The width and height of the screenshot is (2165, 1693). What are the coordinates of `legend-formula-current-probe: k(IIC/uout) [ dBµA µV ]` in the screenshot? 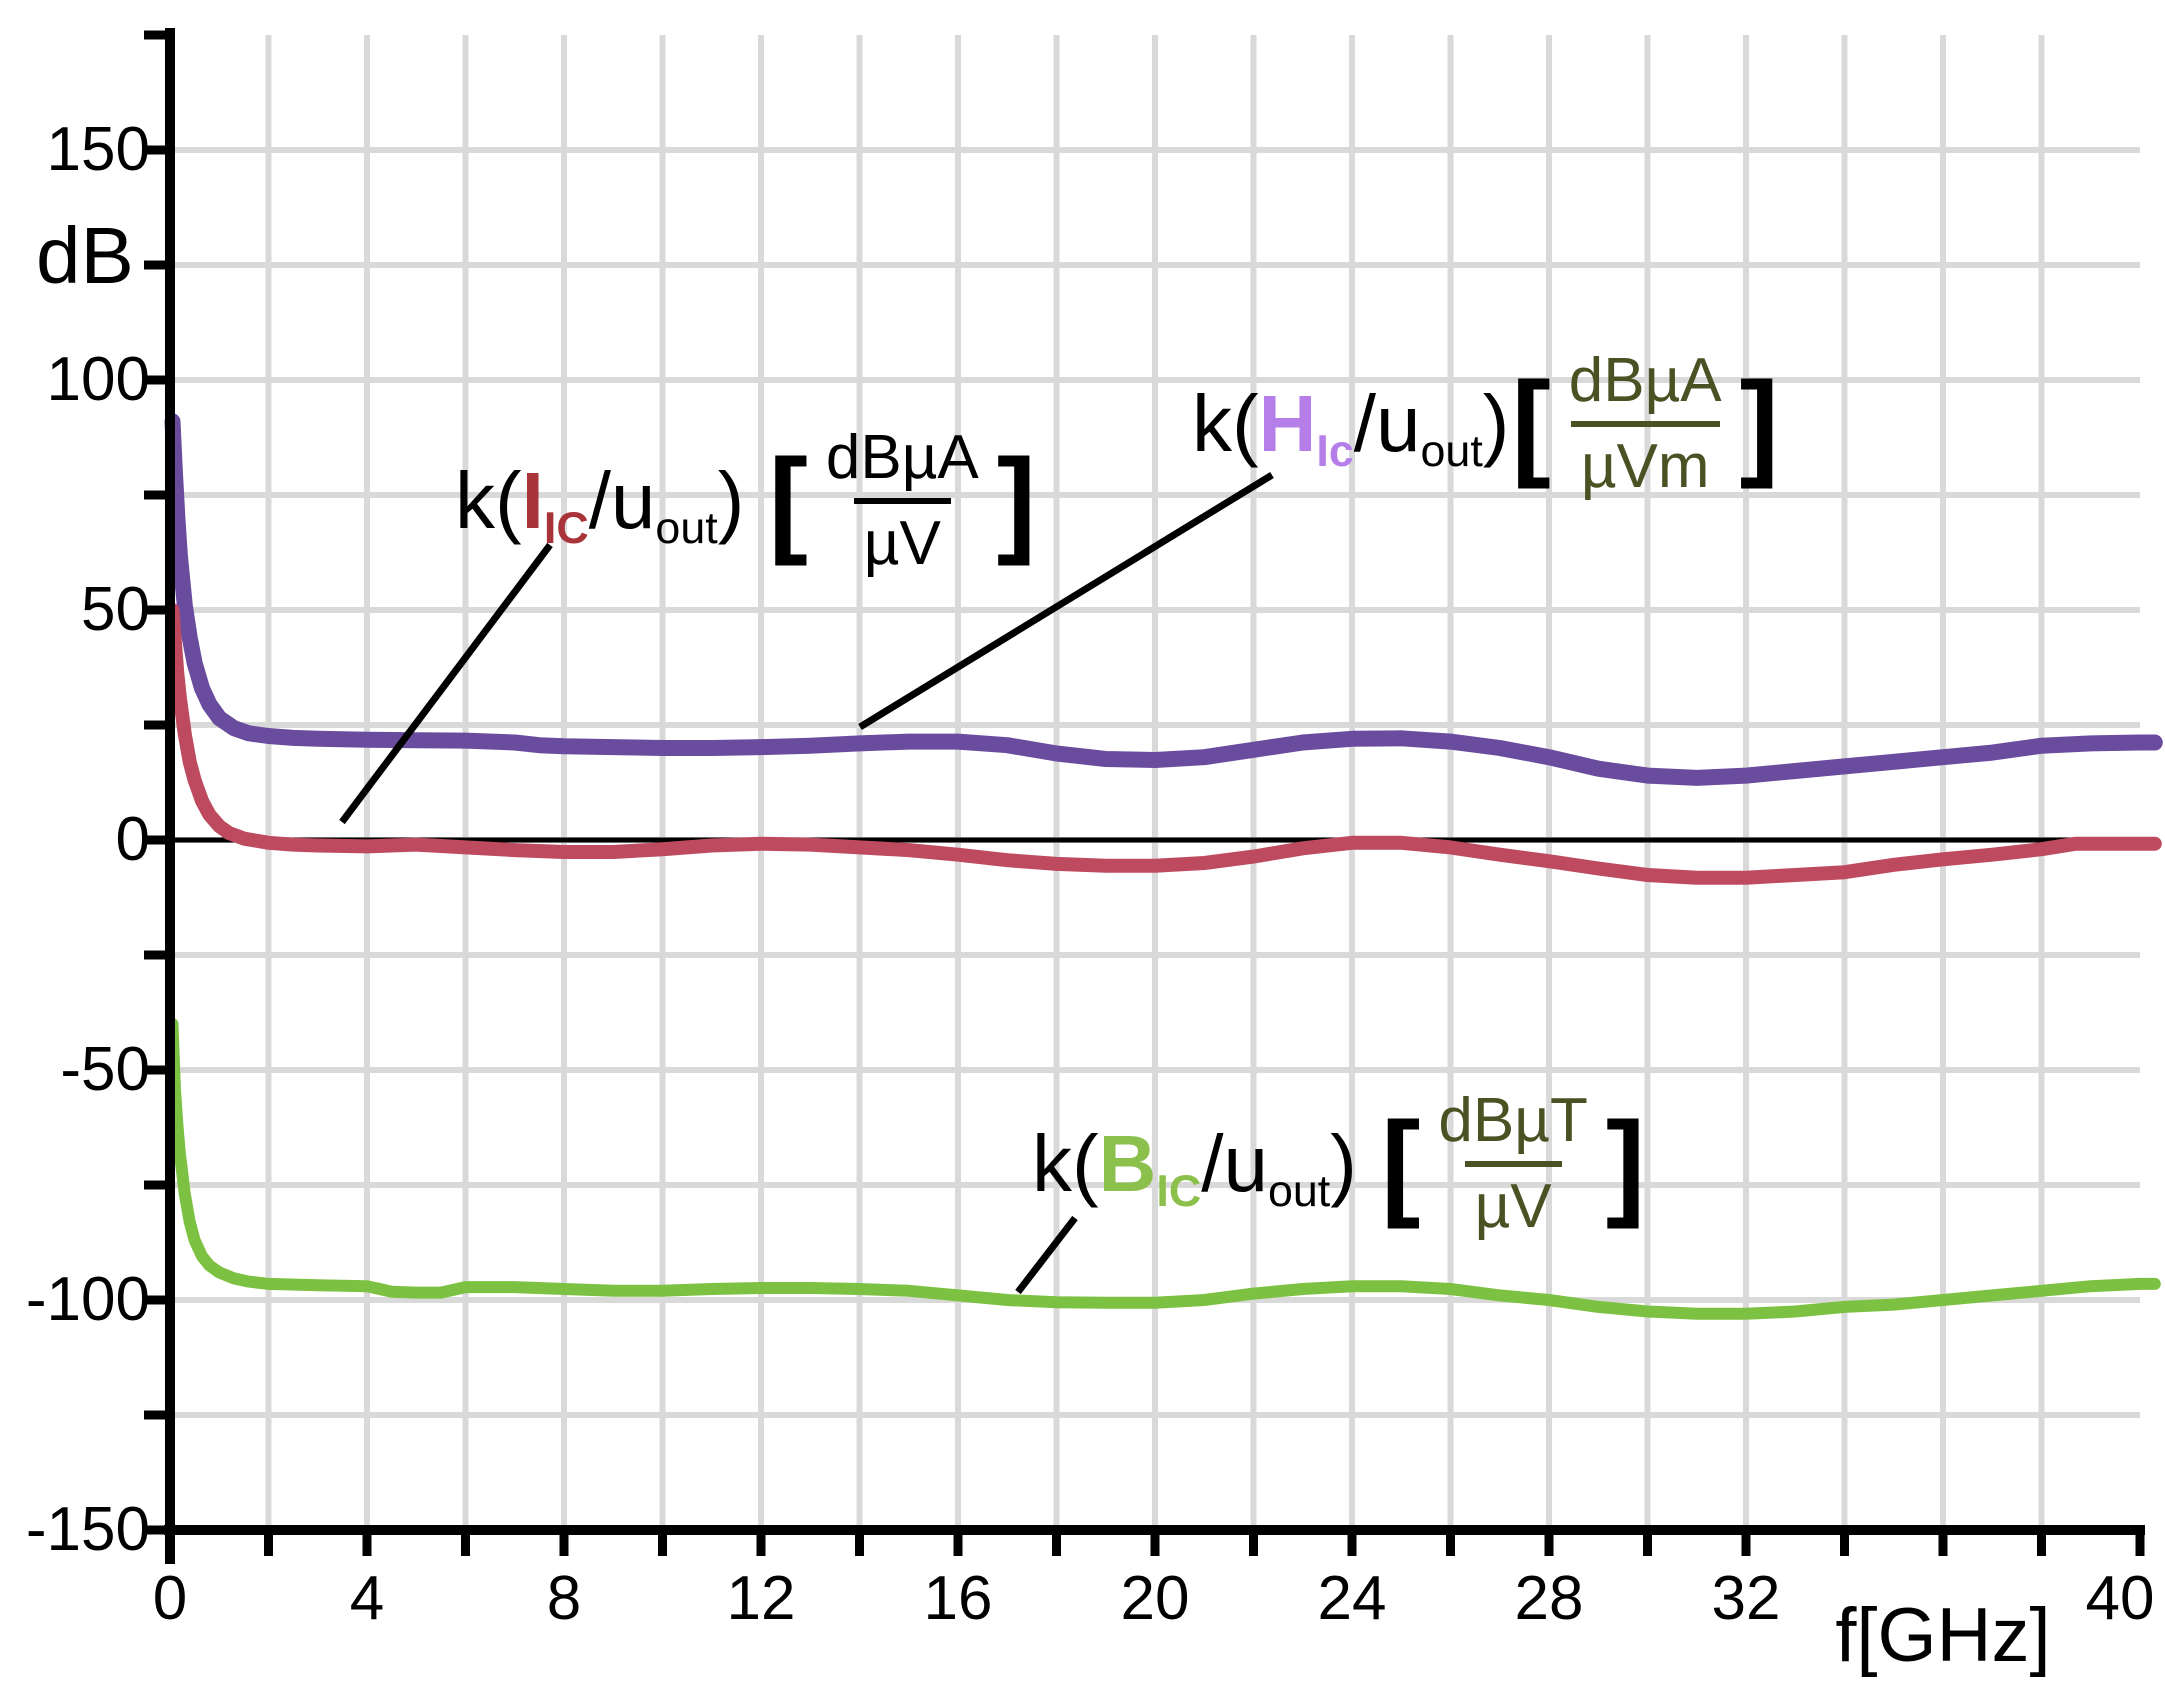 It's located at (746, 501).